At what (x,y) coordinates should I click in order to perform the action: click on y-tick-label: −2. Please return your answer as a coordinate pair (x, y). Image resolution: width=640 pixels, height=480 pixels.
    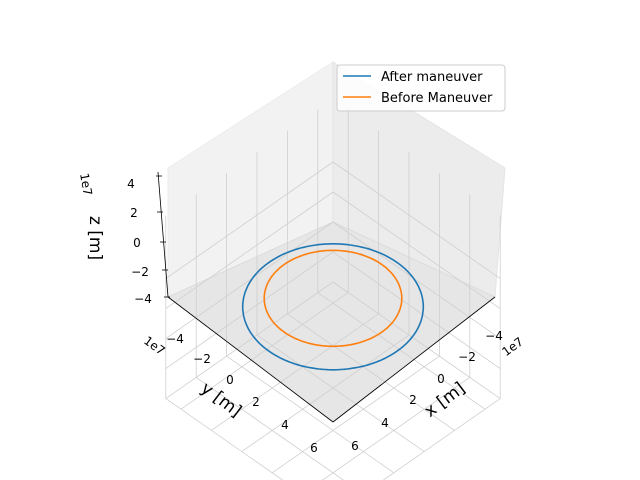
    Looking at the image, I should click on (202, 359).